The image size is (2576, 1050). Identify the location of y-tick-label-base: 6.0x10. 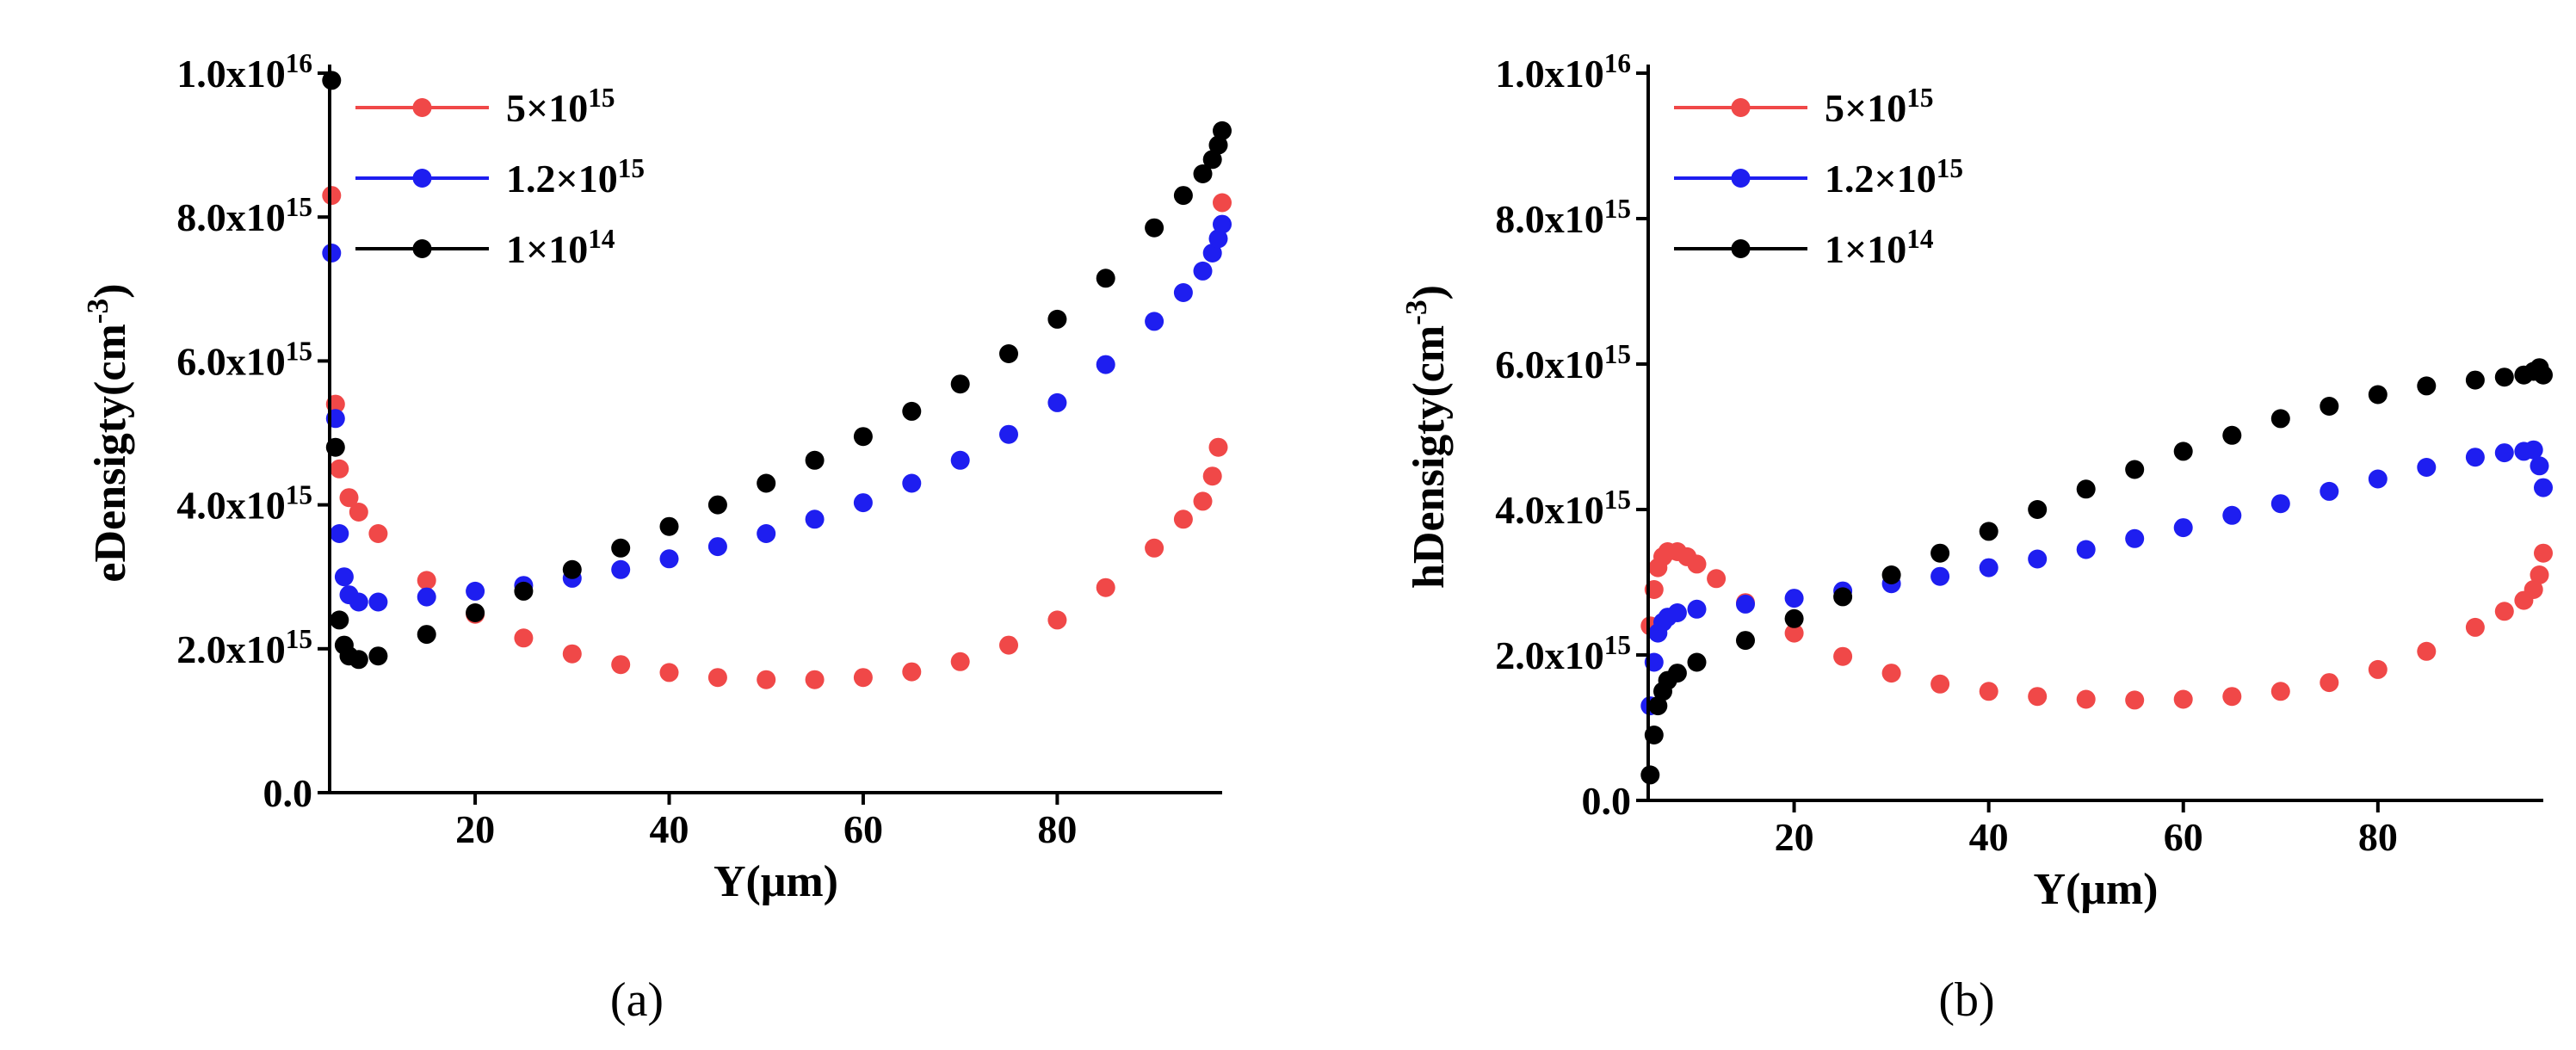
(231, 361).